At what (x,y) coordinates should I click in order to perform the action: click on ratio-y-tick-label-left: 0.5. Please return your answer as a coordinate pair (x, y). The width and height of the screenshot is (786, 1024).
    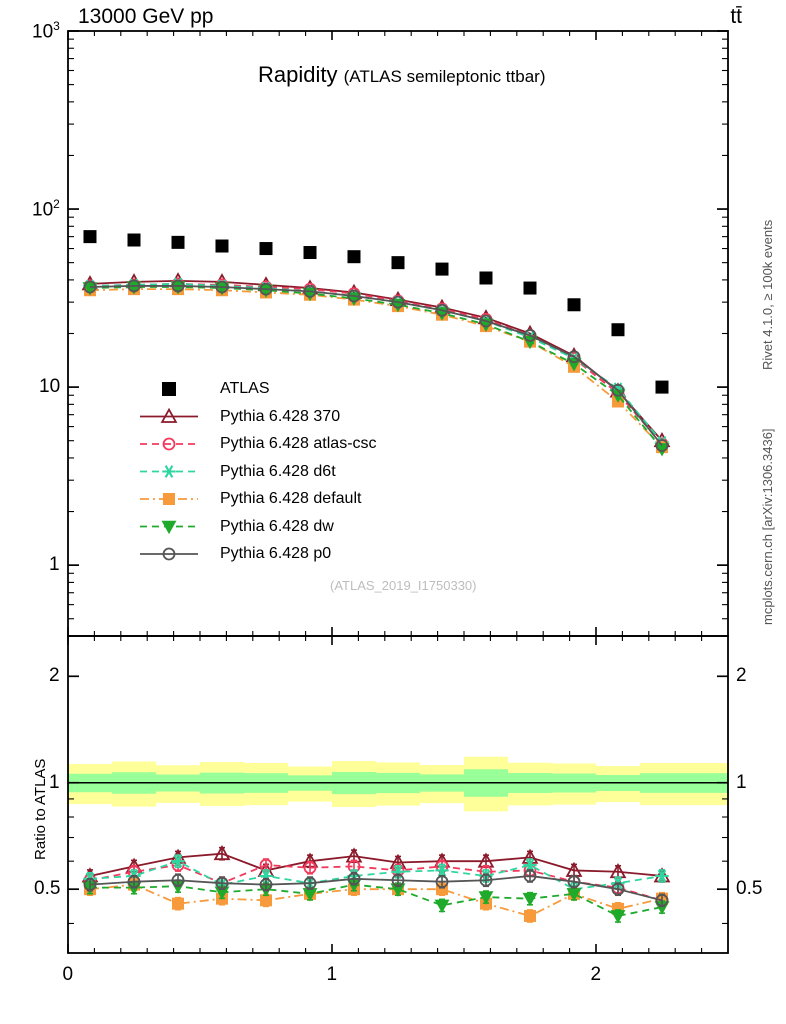
    Looking at the image, I should click on (47, 889).